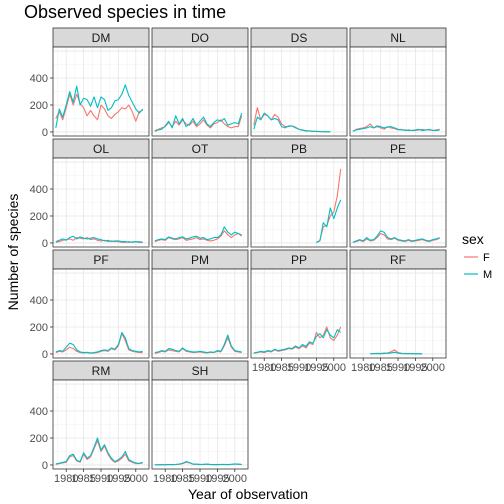  I want to click on legend: sex FM, so click(477, 256).